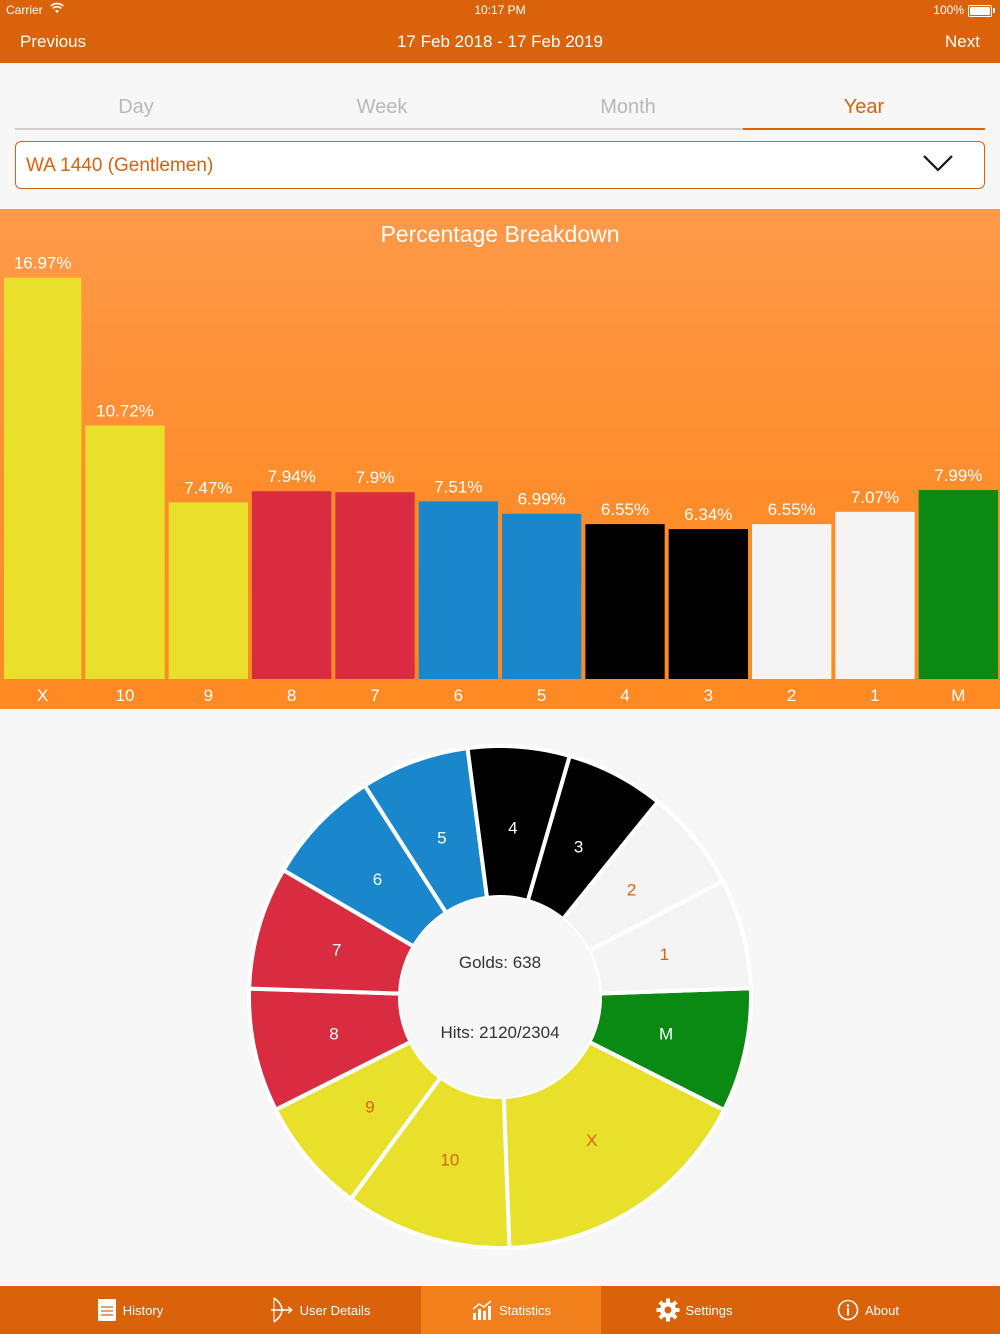 The height and width of the screenshot is (1334, 1000). I want to click on tabbar-statistics-label: Statistics, so click(524, 1310).